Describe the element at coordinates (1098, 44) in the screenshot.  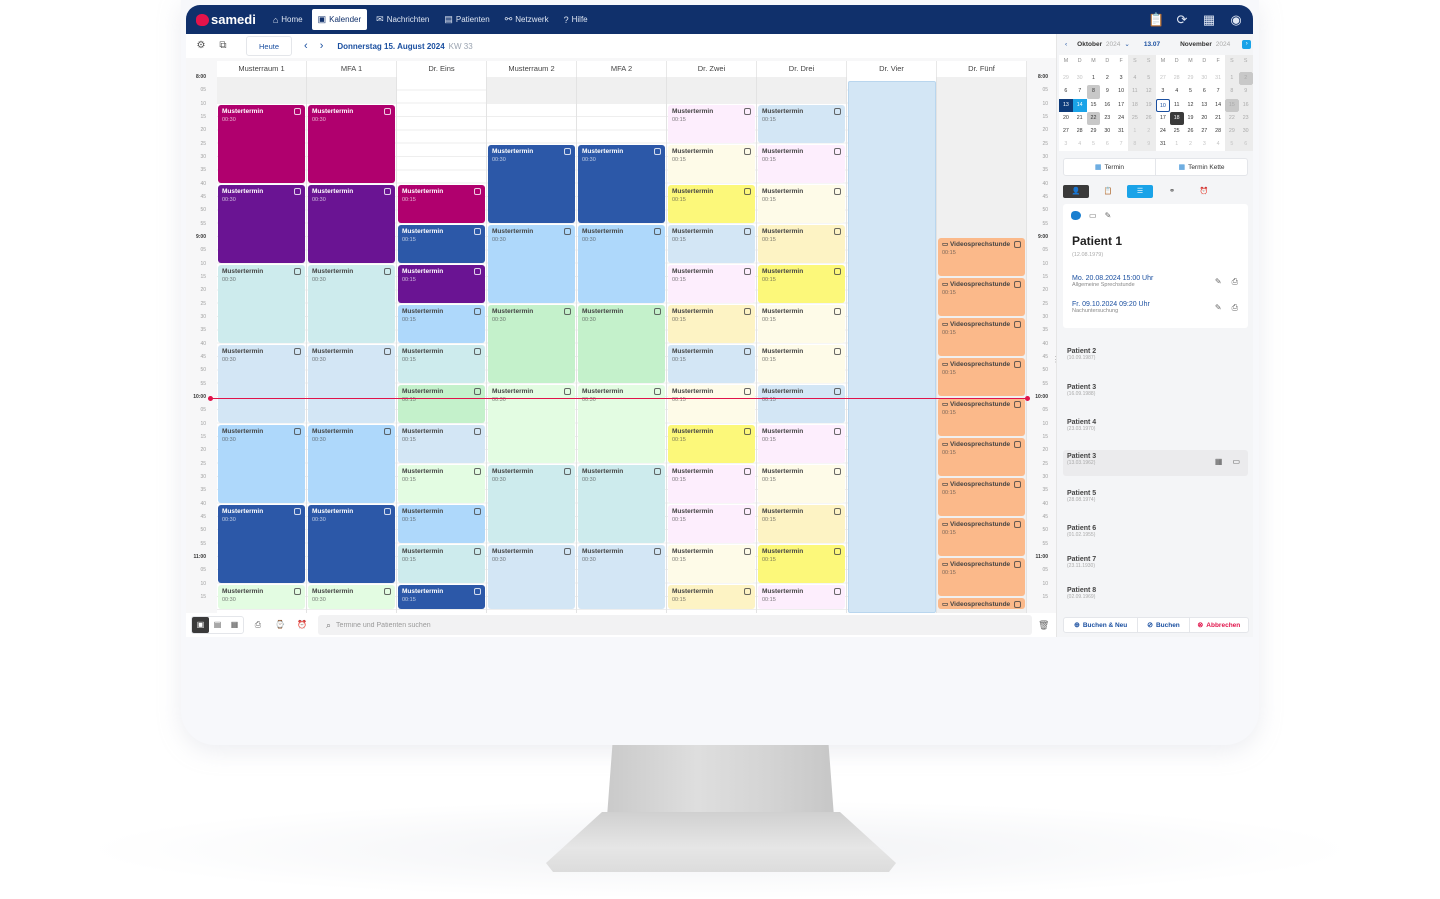
I see `month1-label: Oktober 2024` at that location.